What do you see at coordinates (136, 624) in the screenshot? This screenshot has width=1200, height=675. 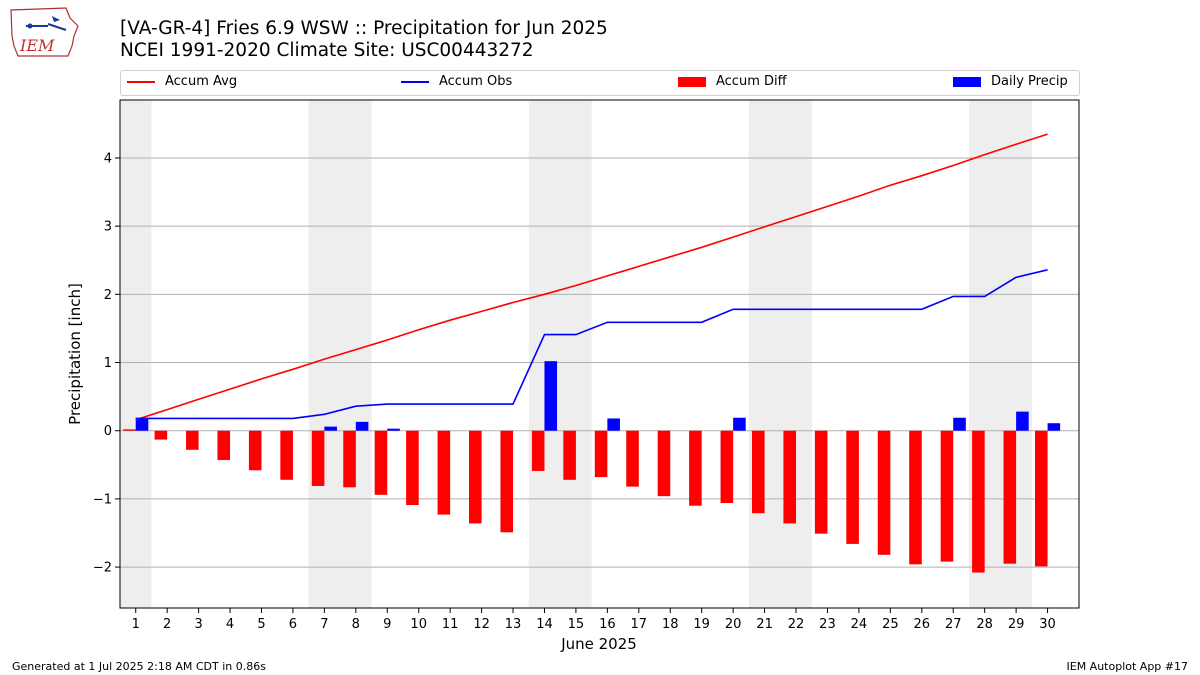 I see `x-tick-label: 1` at bounding box center [136, 624].